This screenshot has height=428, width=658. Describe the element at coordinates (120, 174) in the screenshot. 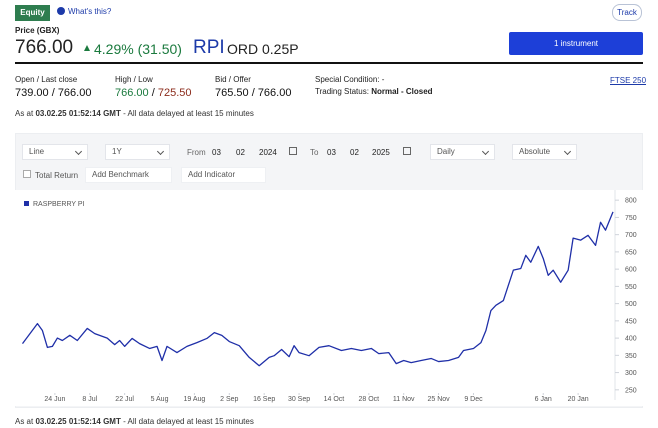

I see `placeholder: Add Benchmark` at that location.